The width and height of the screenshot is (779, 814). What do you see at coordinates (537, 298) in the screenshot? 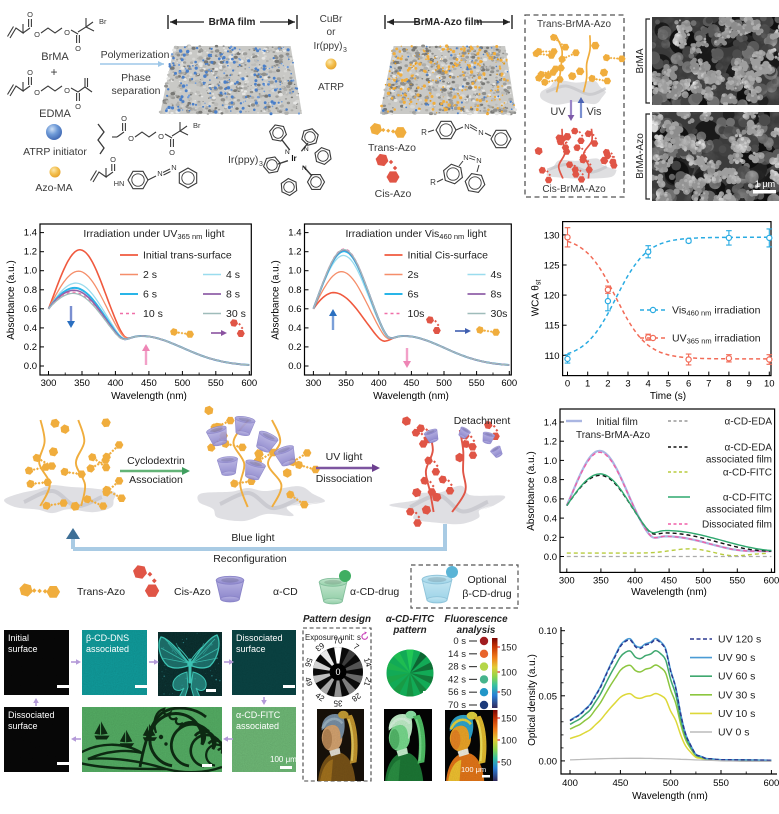
I see `svg-text: WCA θst` at bounding box center [537, 298].